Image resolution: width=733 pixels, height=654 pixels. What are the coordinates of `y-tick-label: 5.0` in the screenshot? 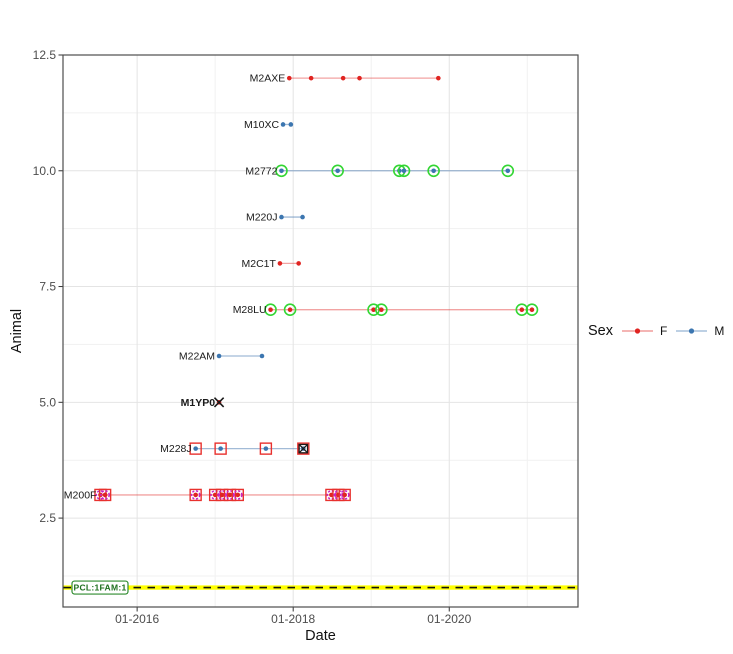 It's located at (47, 402).